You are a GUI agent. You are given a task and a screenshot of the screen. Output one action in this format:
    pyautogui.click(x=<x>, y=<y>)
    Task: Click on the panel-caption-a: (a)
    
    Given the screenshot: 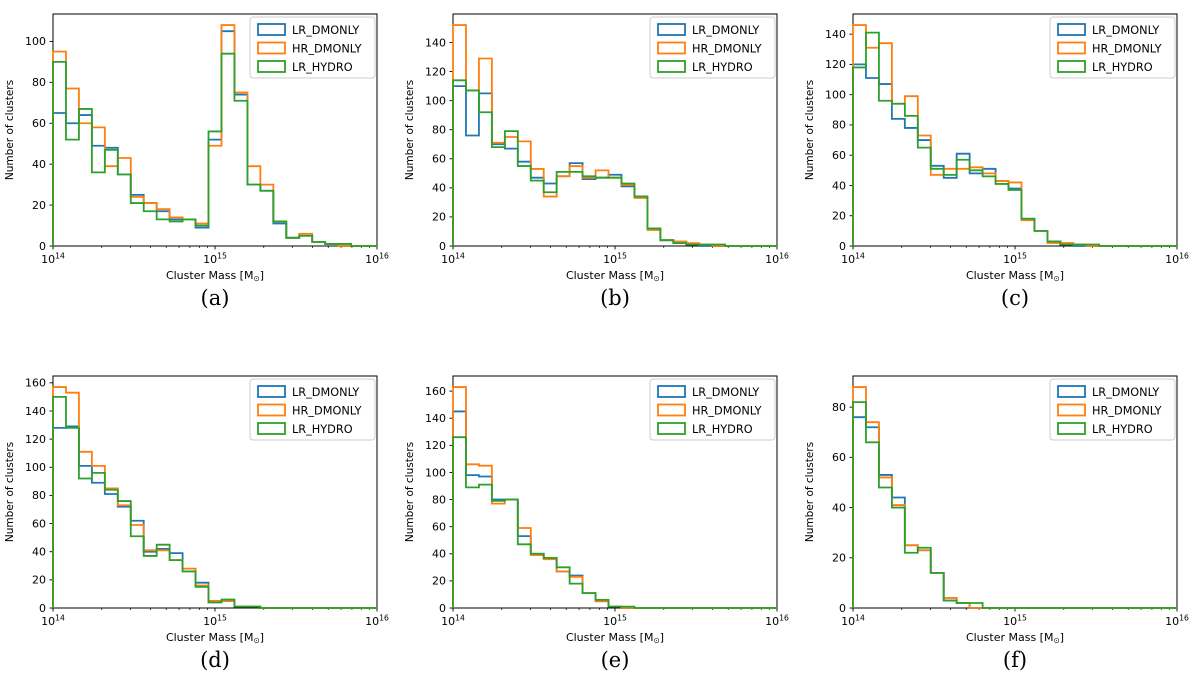 What is the action you would take?
    pyautogui.click(x=215, y=298)
    